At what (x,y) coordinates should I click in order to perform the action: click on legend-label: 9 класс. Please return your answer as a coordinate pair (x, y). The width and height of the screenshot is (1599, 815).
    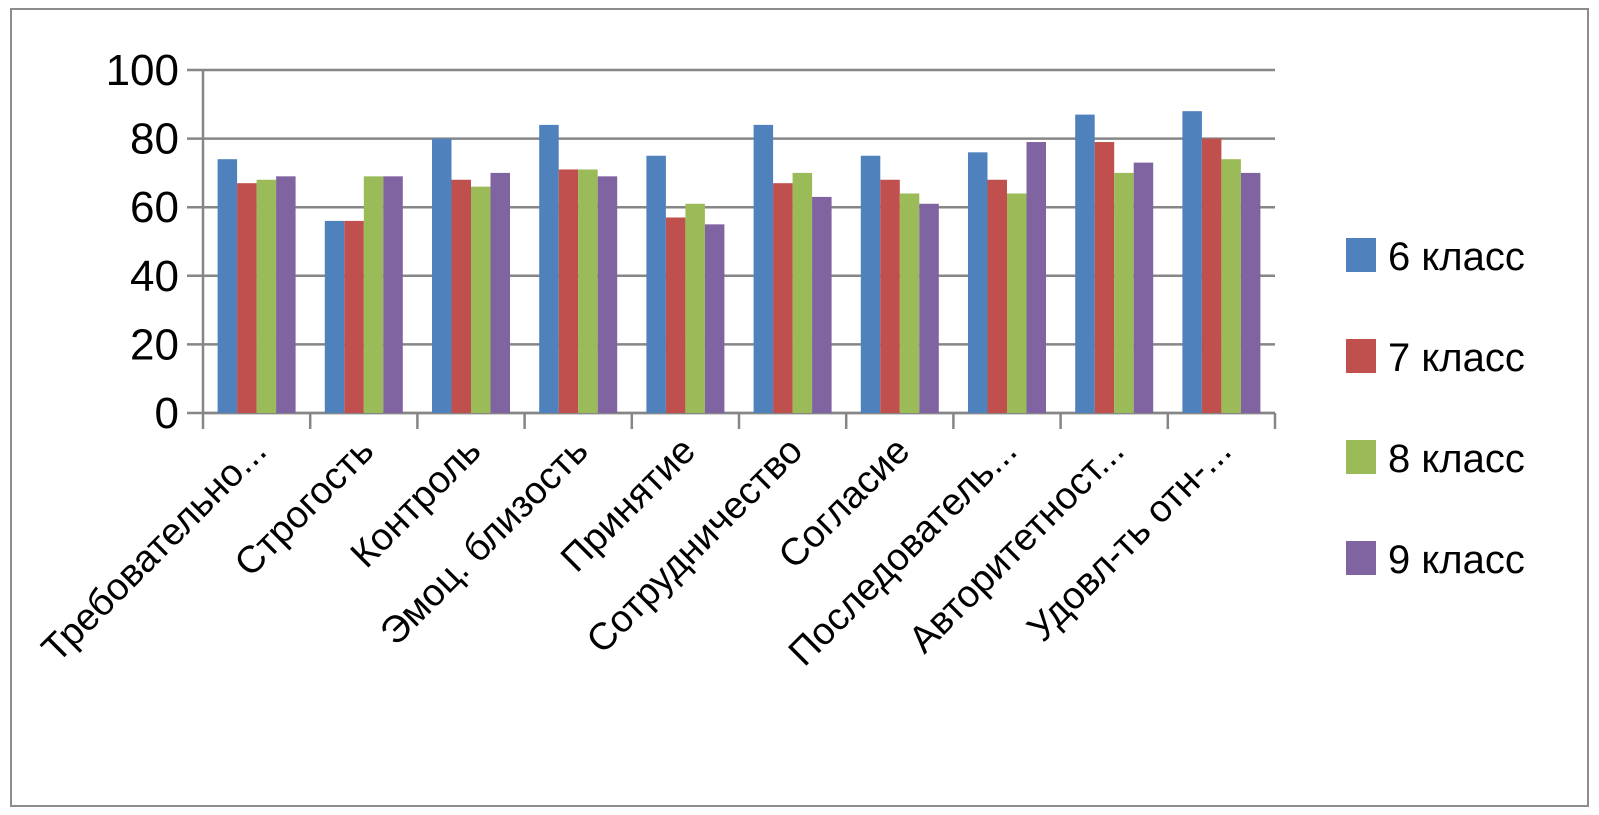
    Looking at the image, I should click on (1456, 560).